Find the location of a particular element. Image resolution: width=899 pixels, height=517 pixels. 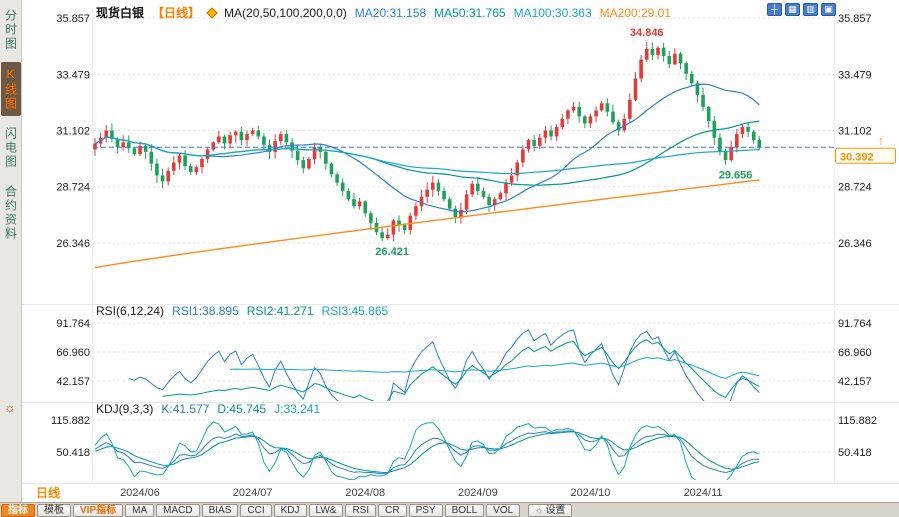

tab-vol: VOL is located at coordinates (503, 510).